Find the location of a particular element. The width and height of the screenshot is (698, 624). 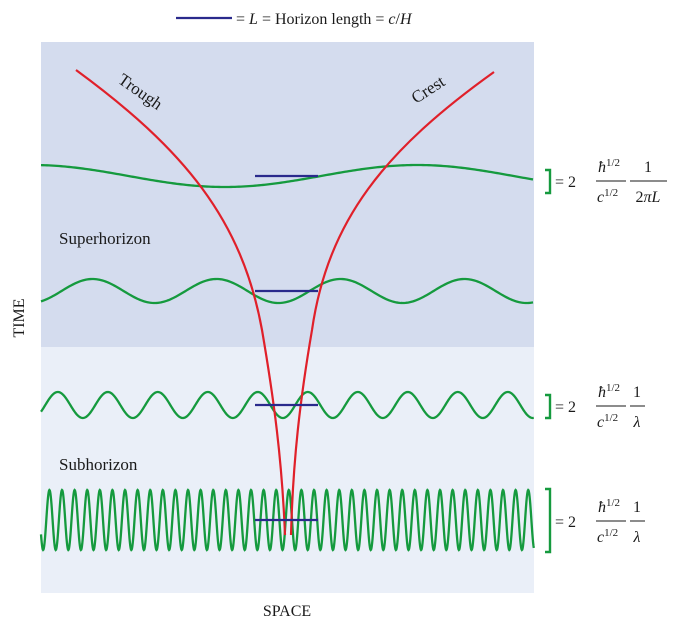

subhorizon-label: Subhorizon is located at coordinates (98, 464).